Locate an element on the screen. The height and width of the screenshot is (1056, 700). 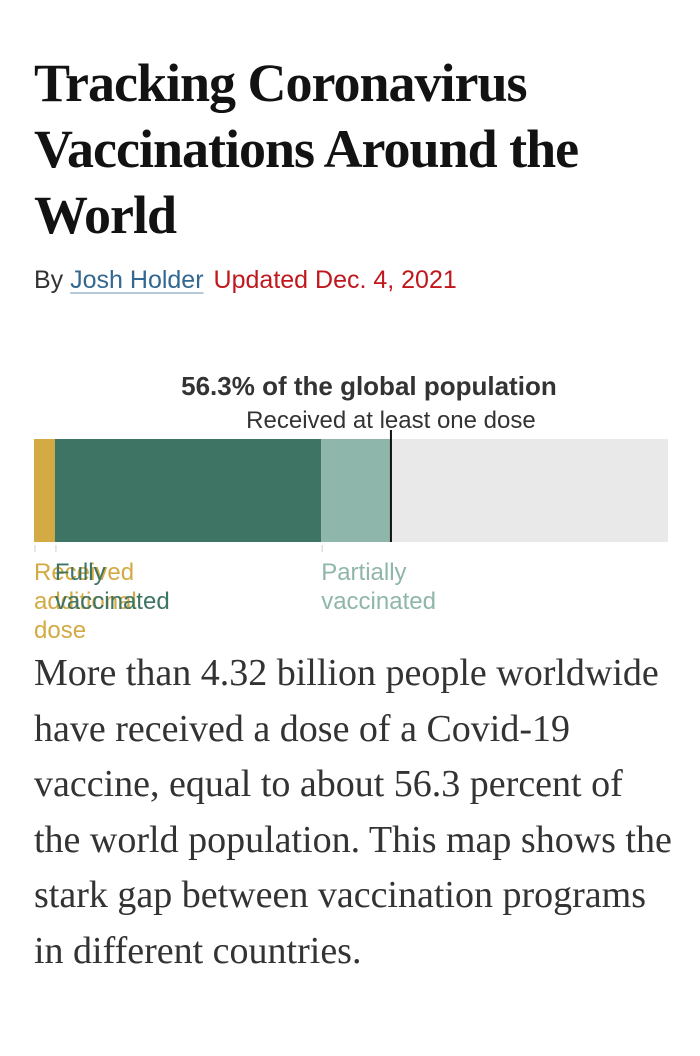
legend-label-0: Received additional dose is located at coordinates (85, 601).